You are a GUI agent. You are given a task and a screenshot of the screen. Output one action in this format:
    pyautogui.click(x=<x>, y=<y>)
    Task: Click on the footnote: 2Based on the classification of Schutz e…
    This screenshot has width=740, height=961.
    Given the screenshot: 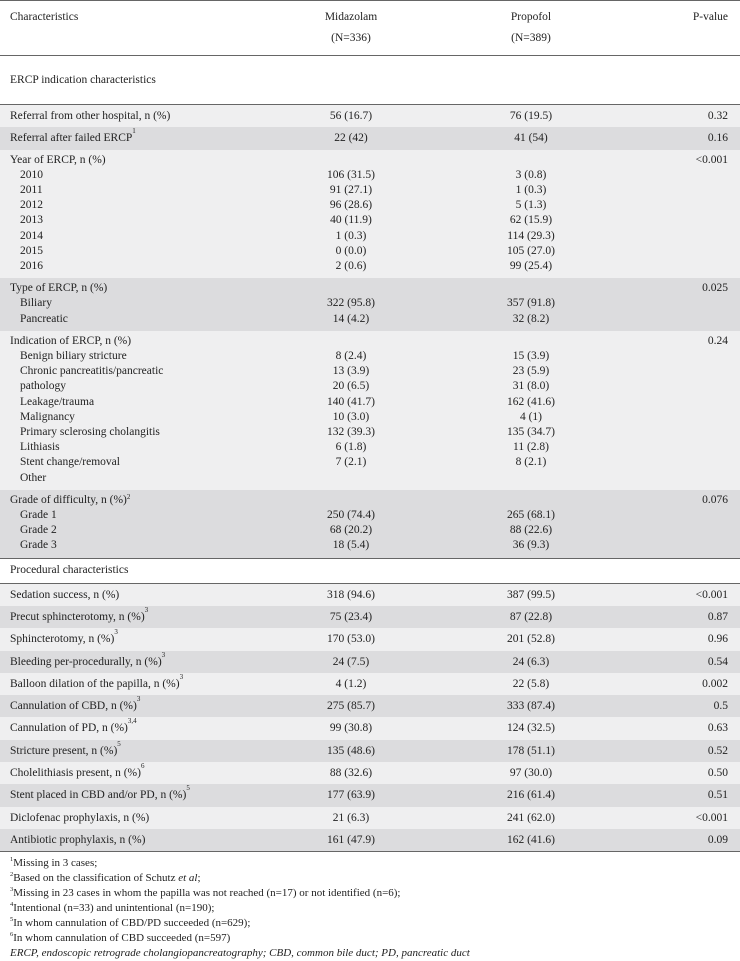 What is the action you would take?
    pyautogui.click(x=375, y=878)
    